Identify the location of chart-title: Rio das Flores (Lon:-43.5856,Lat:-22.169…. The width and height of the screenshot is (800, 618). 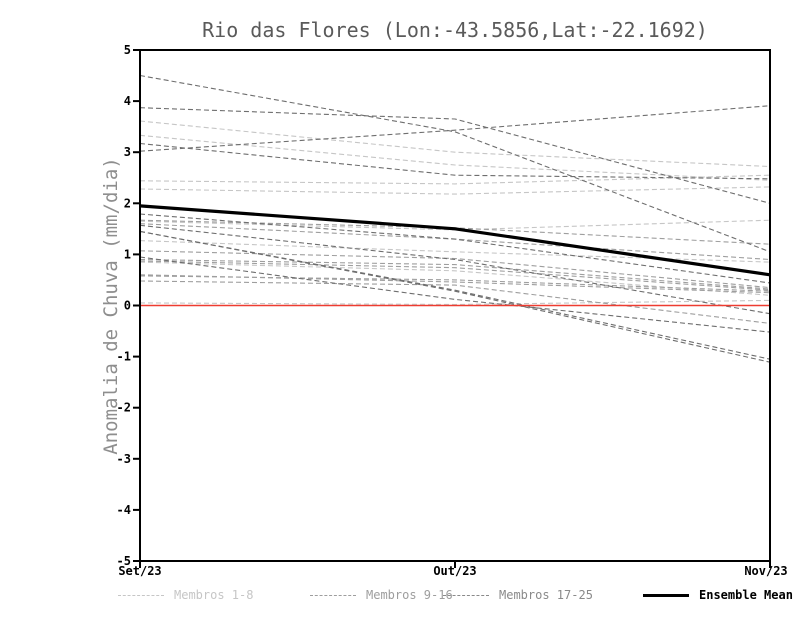
(455, 30).